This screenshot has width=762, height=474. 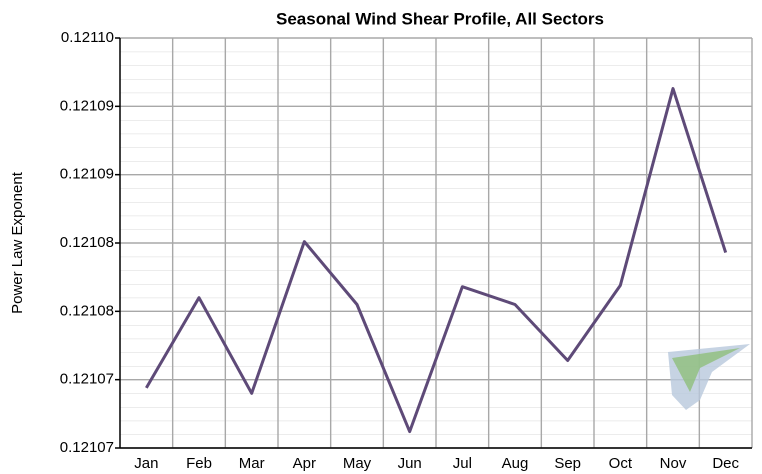 What do you see at coordinates (462, 463) in the screenshot?
I see `x-tick-label: Jul` at bounding box center [462, 463].